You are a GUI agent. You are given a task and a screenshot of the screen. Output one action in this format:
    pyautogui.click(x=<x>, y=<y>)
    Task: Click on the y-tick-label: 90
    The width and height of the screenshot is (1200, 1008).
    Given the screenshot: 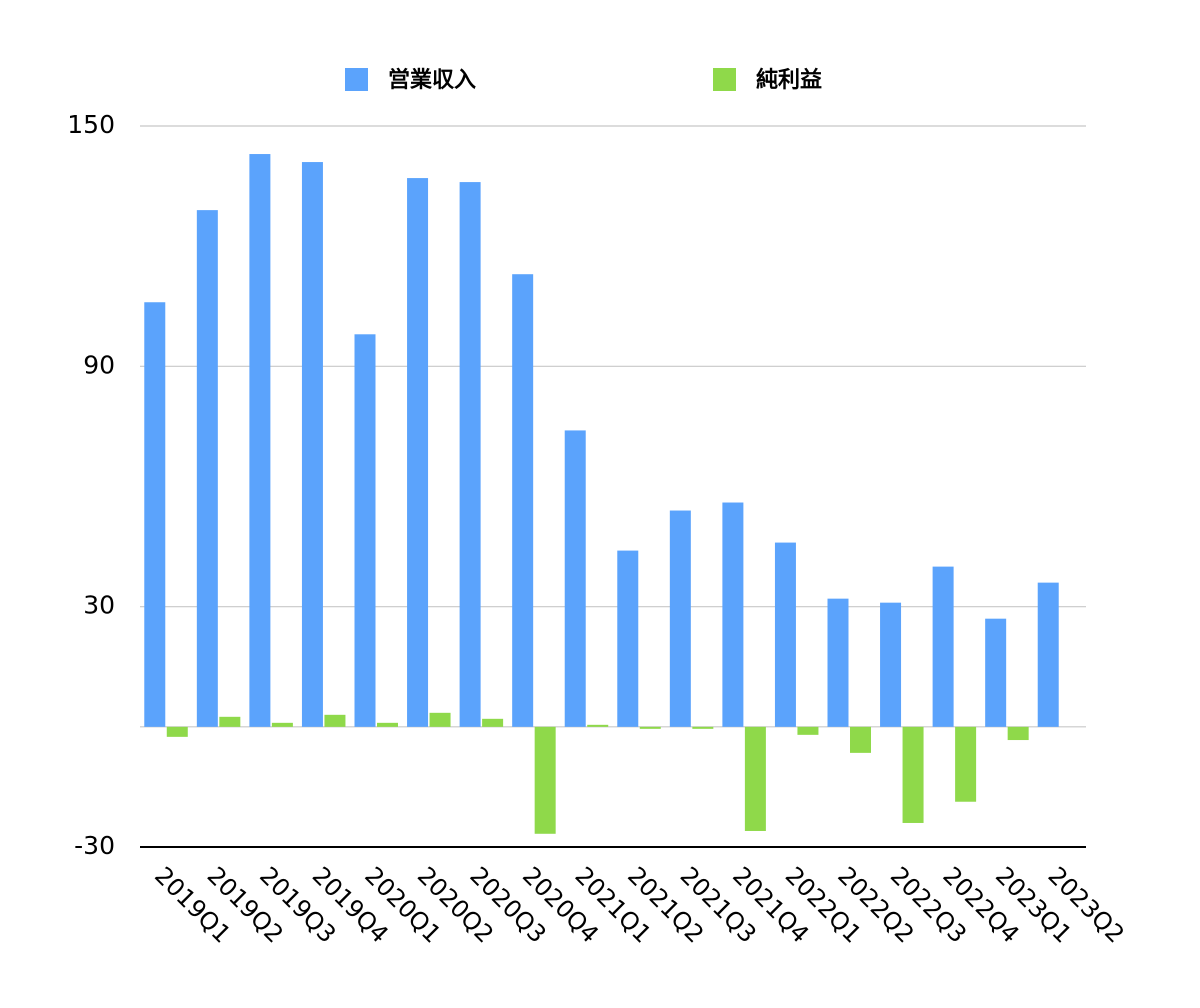 What is the action you would take?
    pyautogui.click(x=99, y=364)
    